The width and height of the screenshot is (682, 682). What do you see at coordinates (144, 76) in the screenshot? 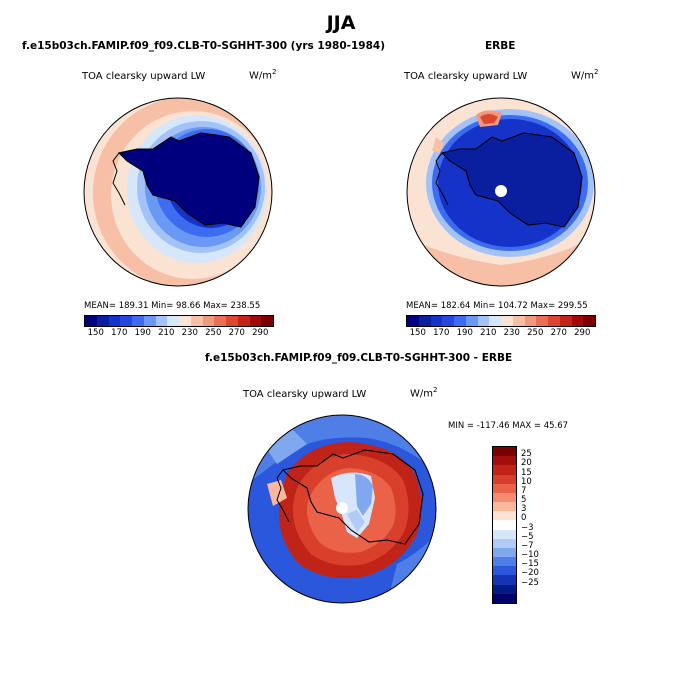
I see `model-variable-label: TOA clearsky upward LW` at bounding box center [144, 76].